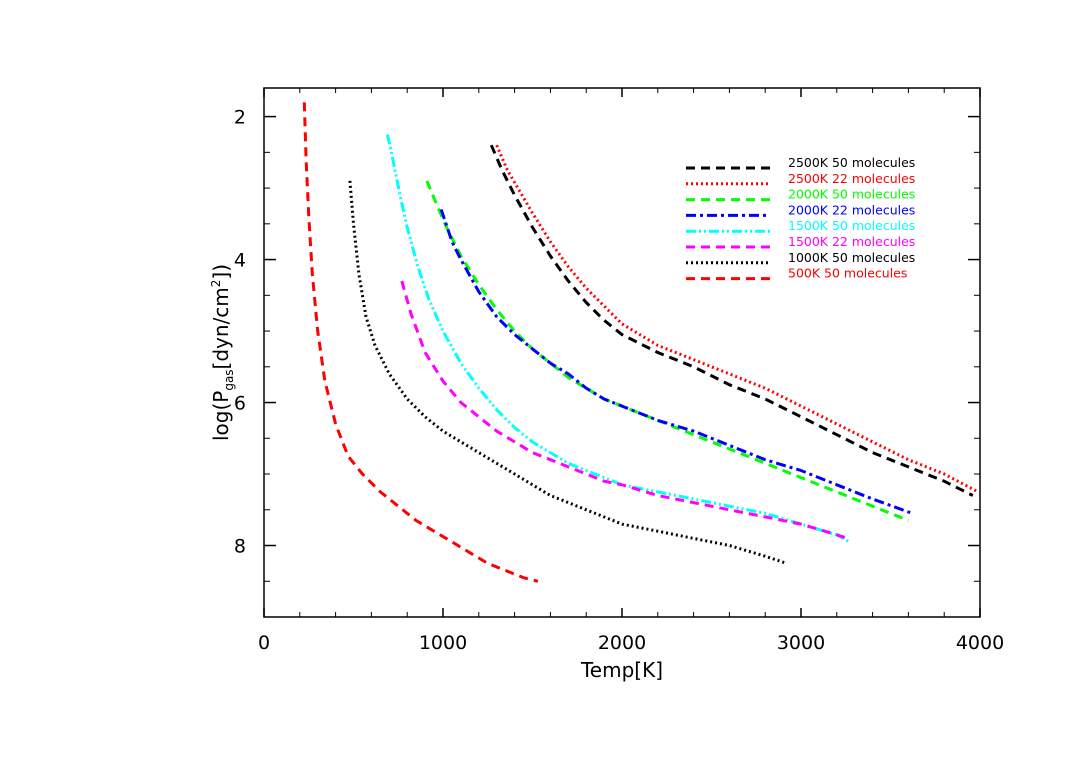 The image size is (1090, 770). Describe the element at coordinates (443, 643) in the screenshot. I see `x-tick-label: 1000` at that location.